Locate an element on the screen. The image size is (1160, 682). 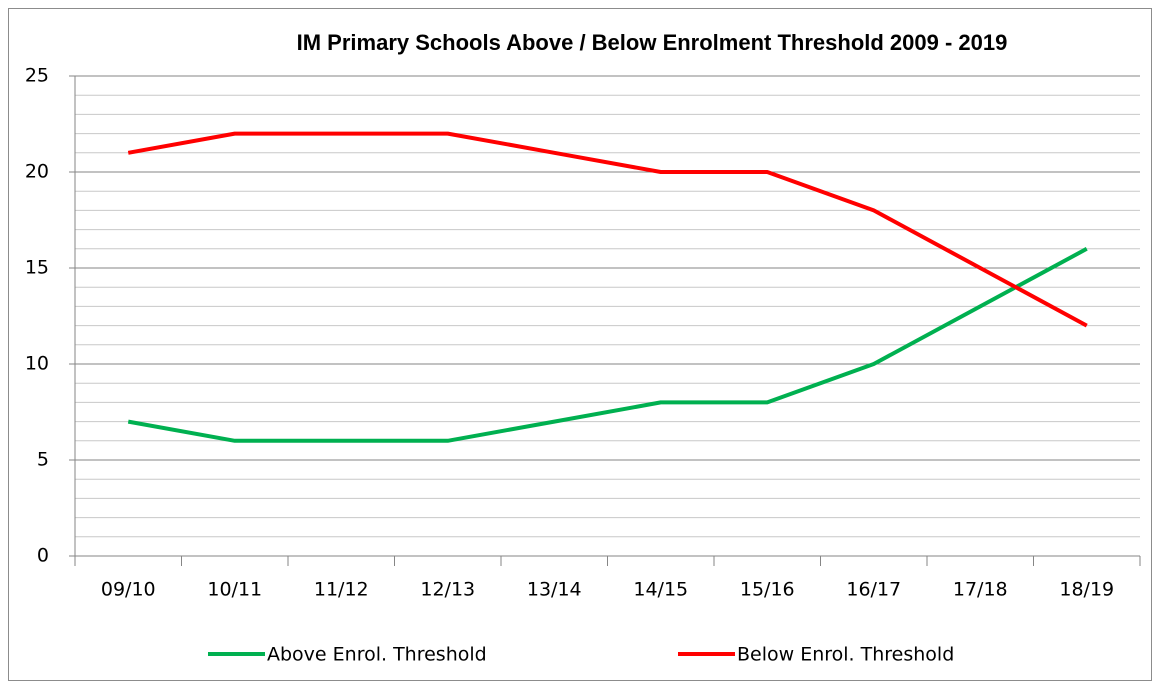
x-tick-label: 09/10 is located at coordinates (128, 590).